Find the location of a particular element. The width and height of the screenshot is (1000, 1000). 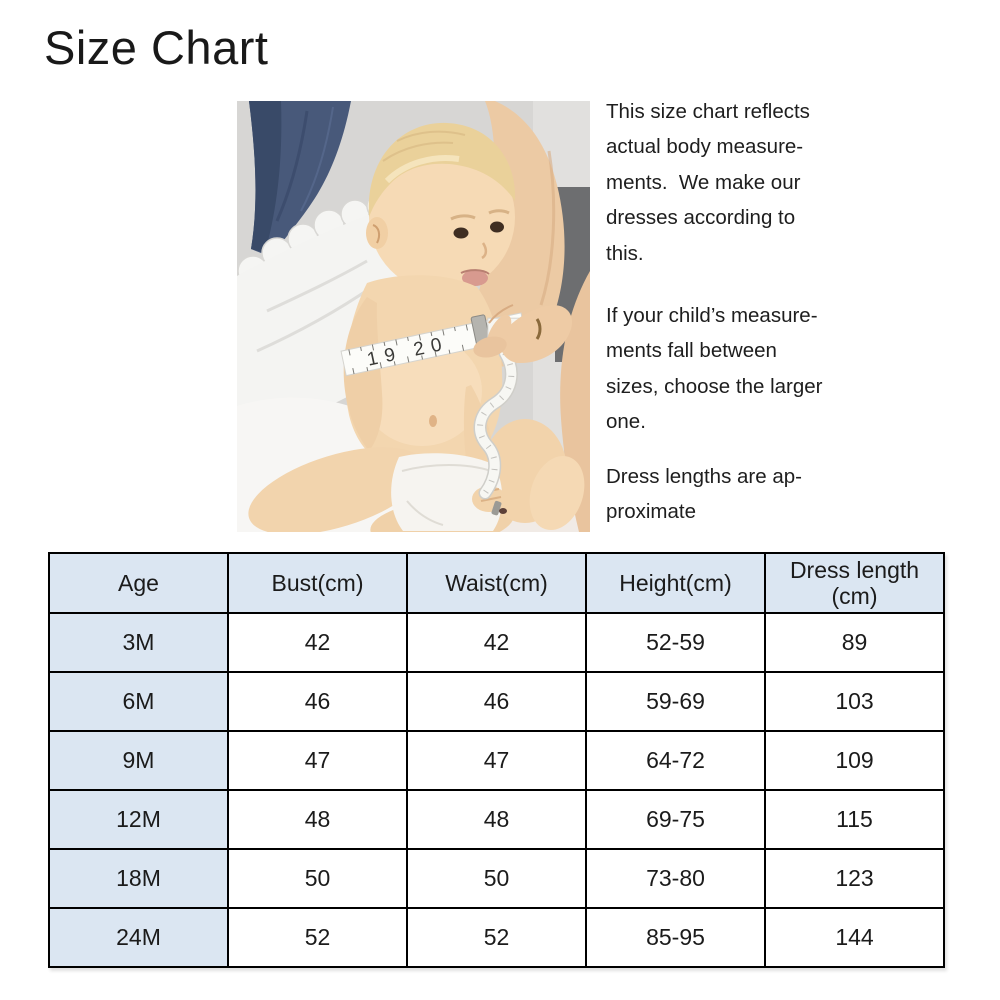

cell-height: 69-75 is located at coordinates (675, 819).